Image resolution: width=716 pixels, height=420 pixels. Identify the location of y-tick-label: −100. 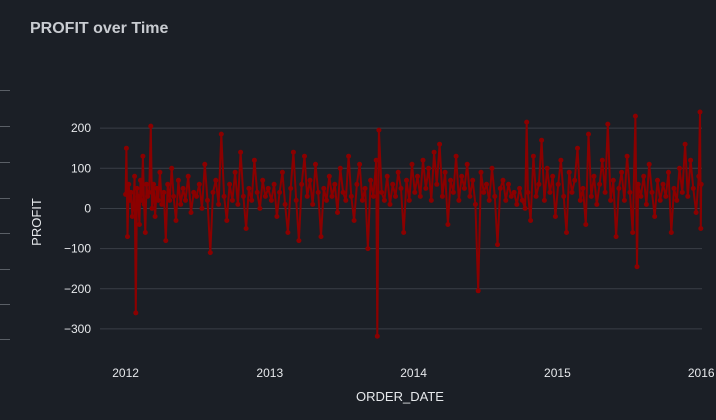
(77, 249).